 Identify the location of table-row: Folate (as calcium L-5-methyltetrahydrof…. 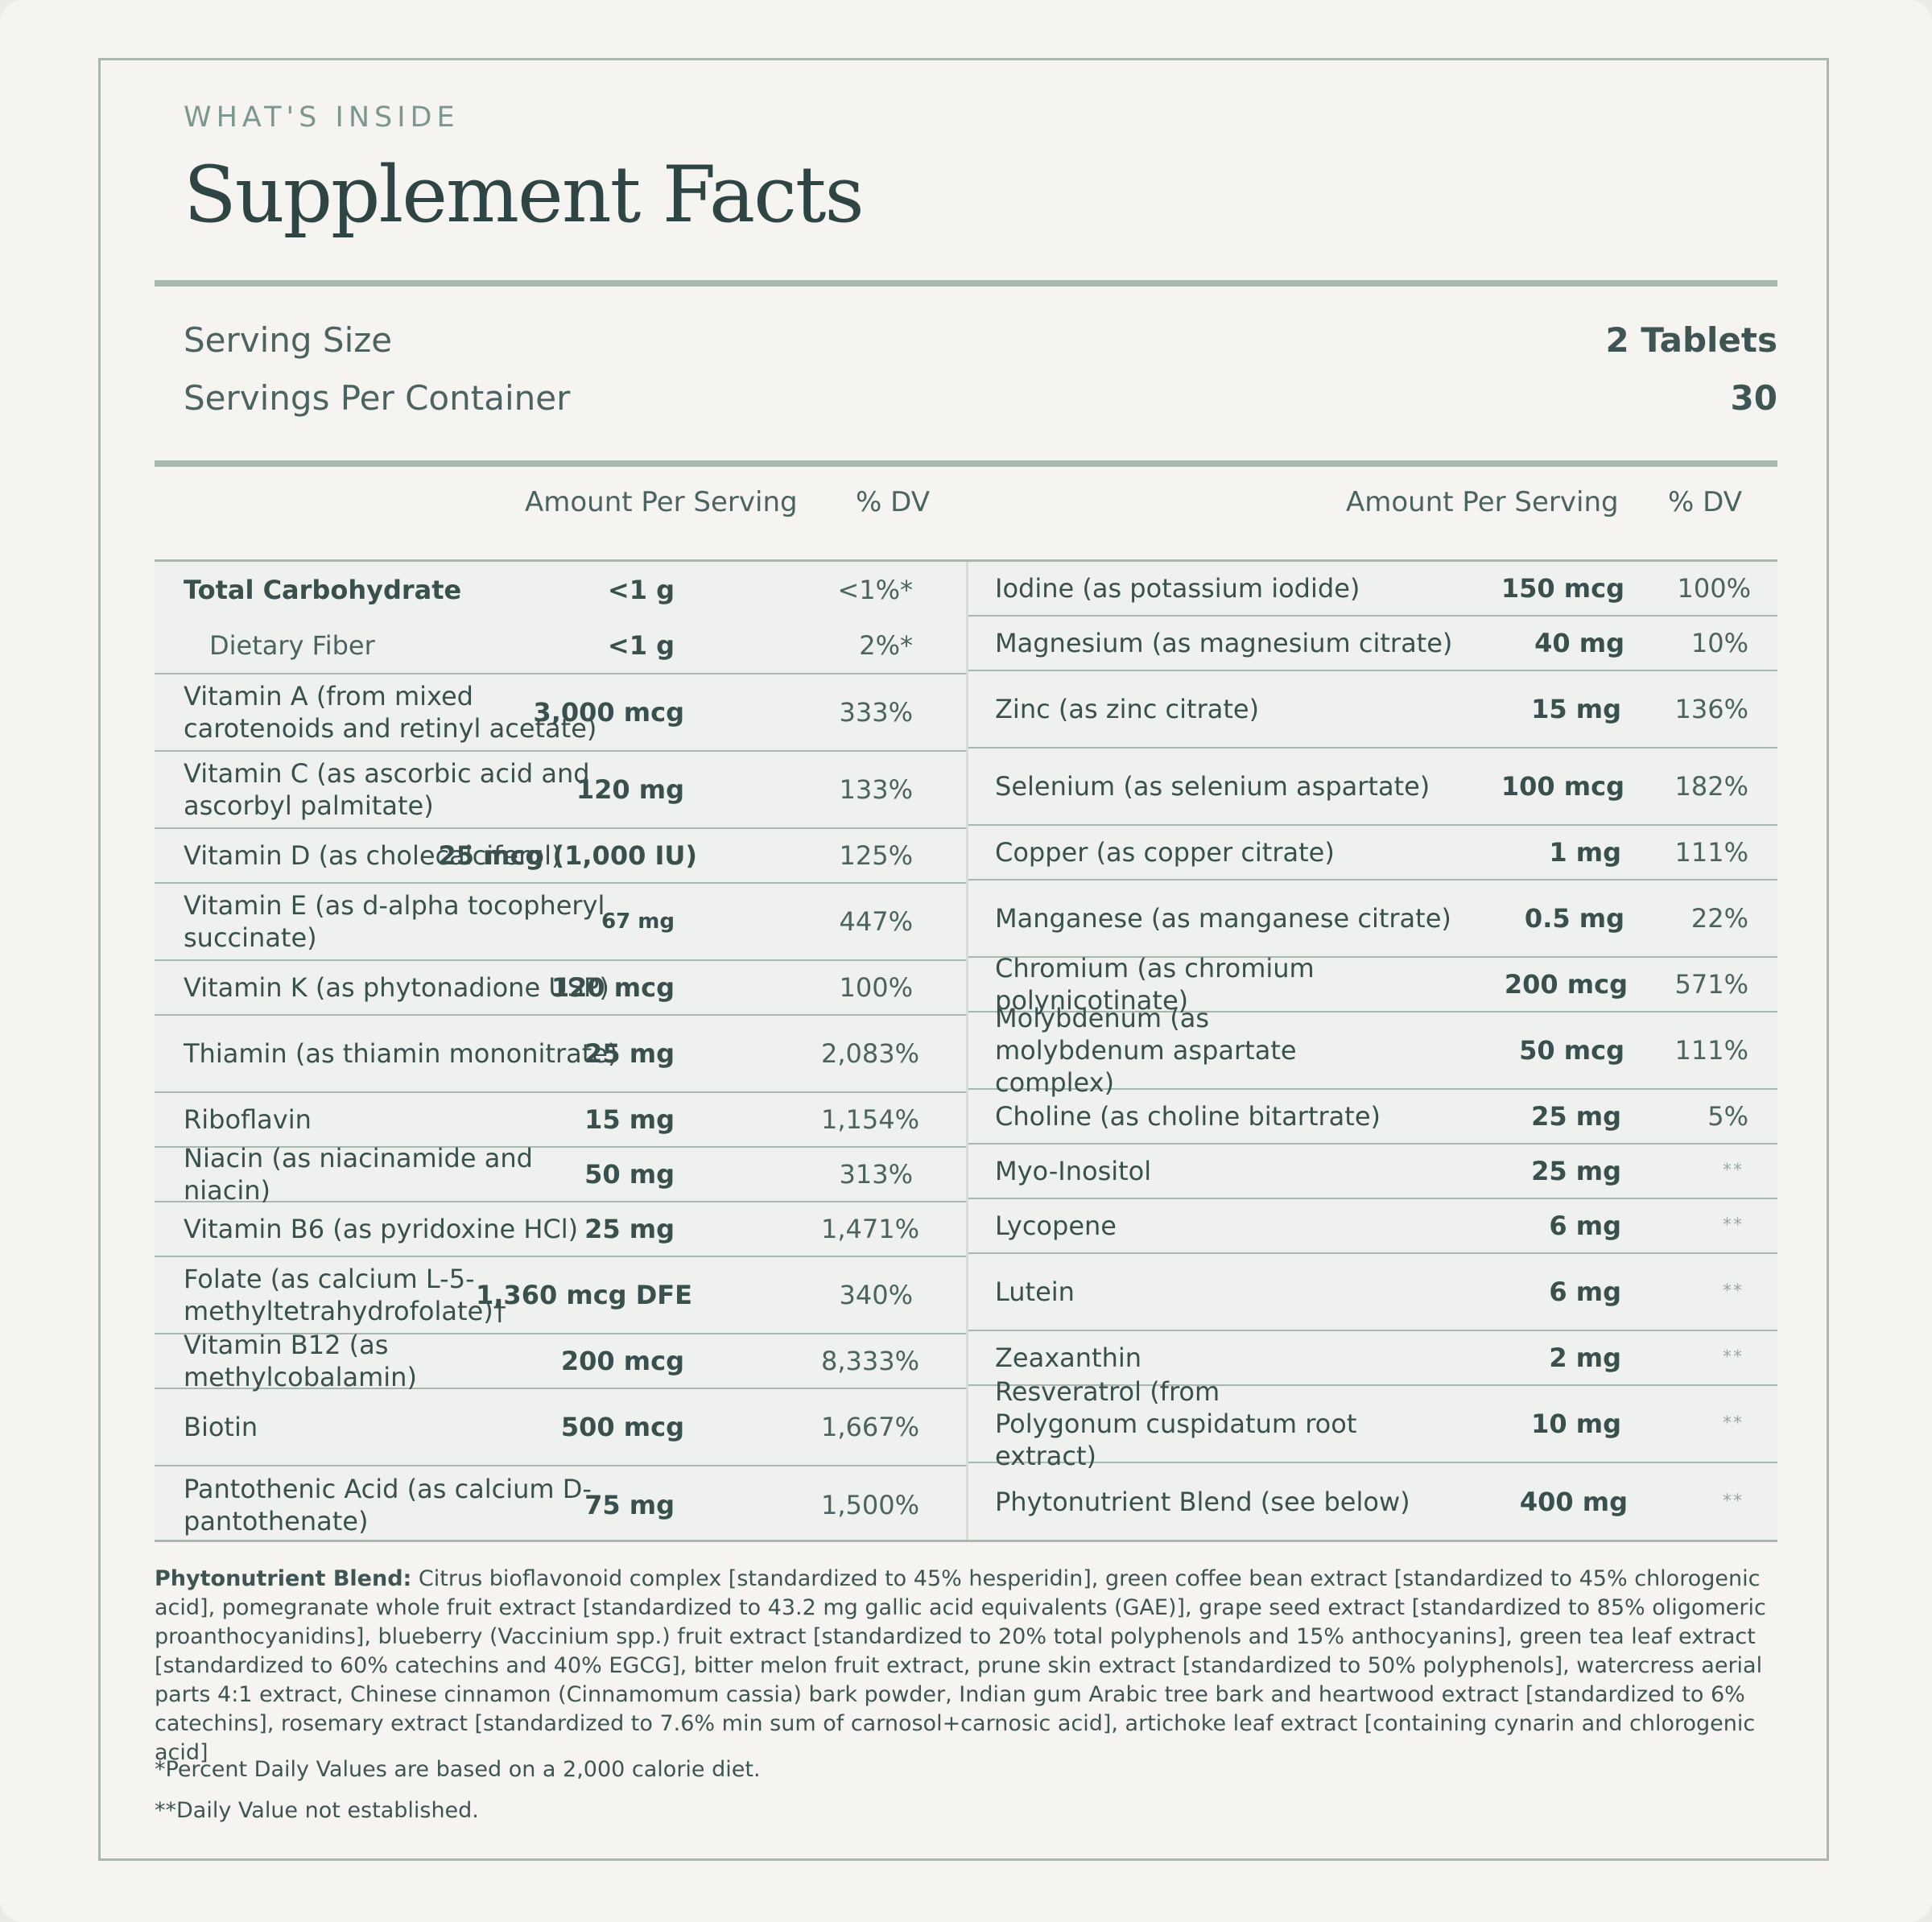
(560, 1295).